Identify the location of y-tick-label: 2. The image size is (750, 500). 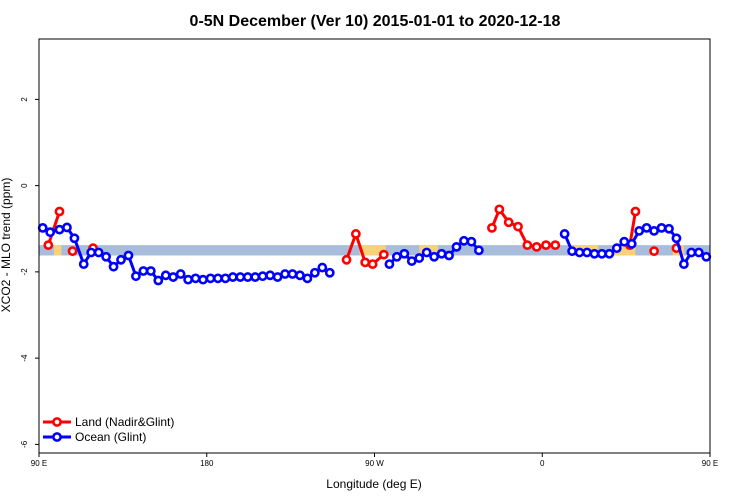
(24, 99).